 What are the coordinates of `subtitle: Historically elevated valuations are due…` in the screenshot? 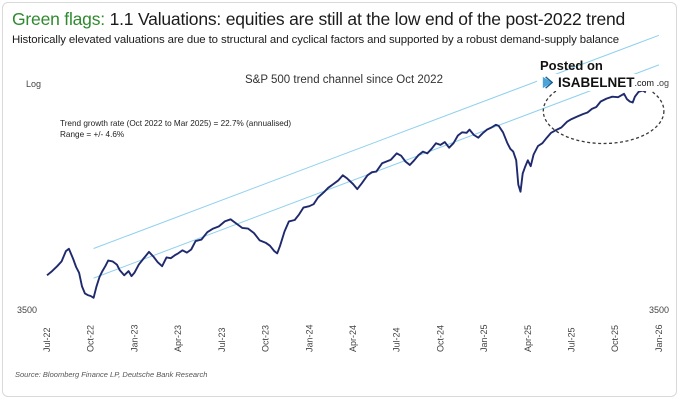 It's located at (315, 40).